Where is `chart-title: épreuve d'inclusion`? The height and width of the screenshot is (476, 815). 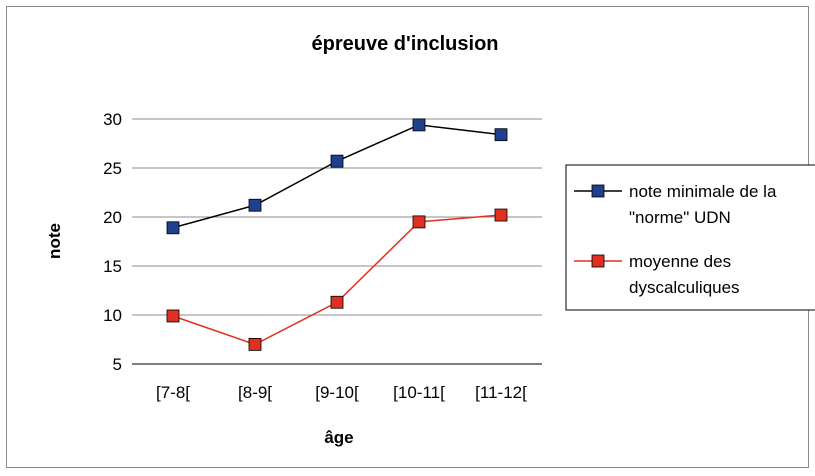 chart-title: épreuve d'inclusion is located at coordinates (404, 44).